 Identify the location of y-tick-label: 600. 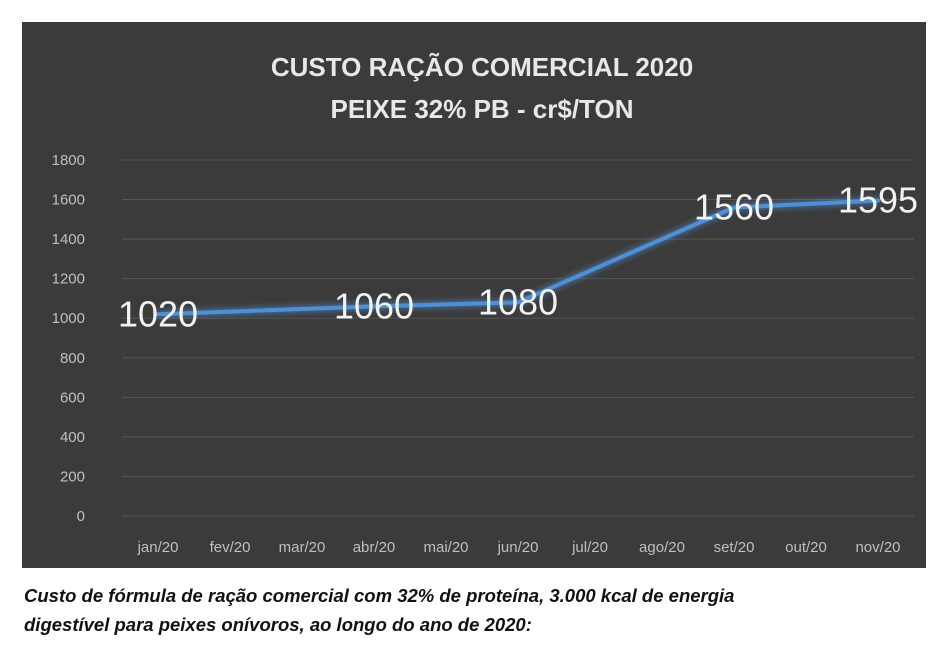
(72, 397).